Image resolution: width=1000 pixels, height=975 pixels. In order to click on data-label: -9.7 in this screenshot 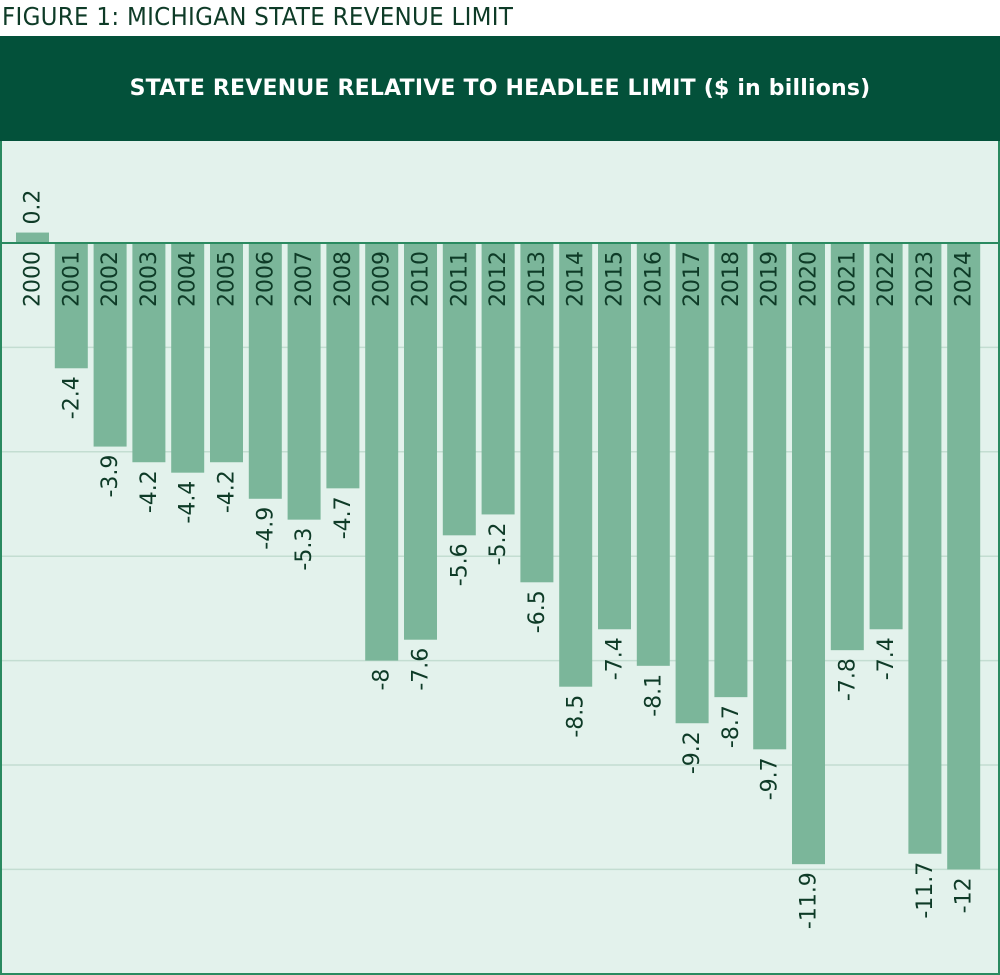, I will do `click(770, 778)`.